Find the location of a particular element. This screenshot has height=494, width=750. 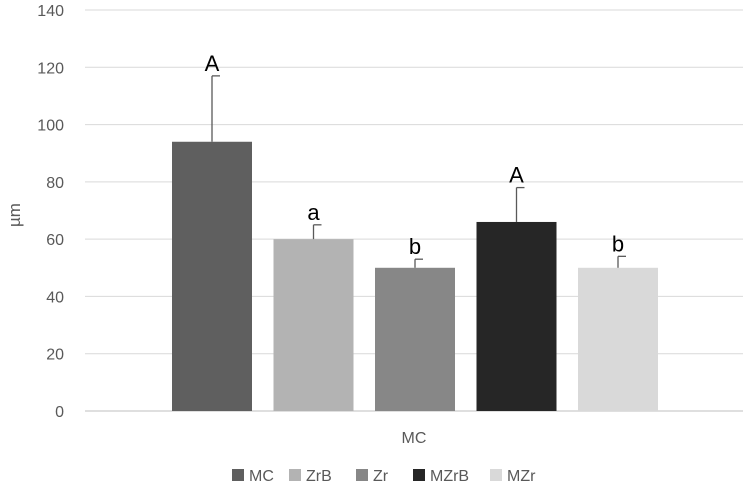

sig-label-zrb: a is located at coordinates (313, 212).